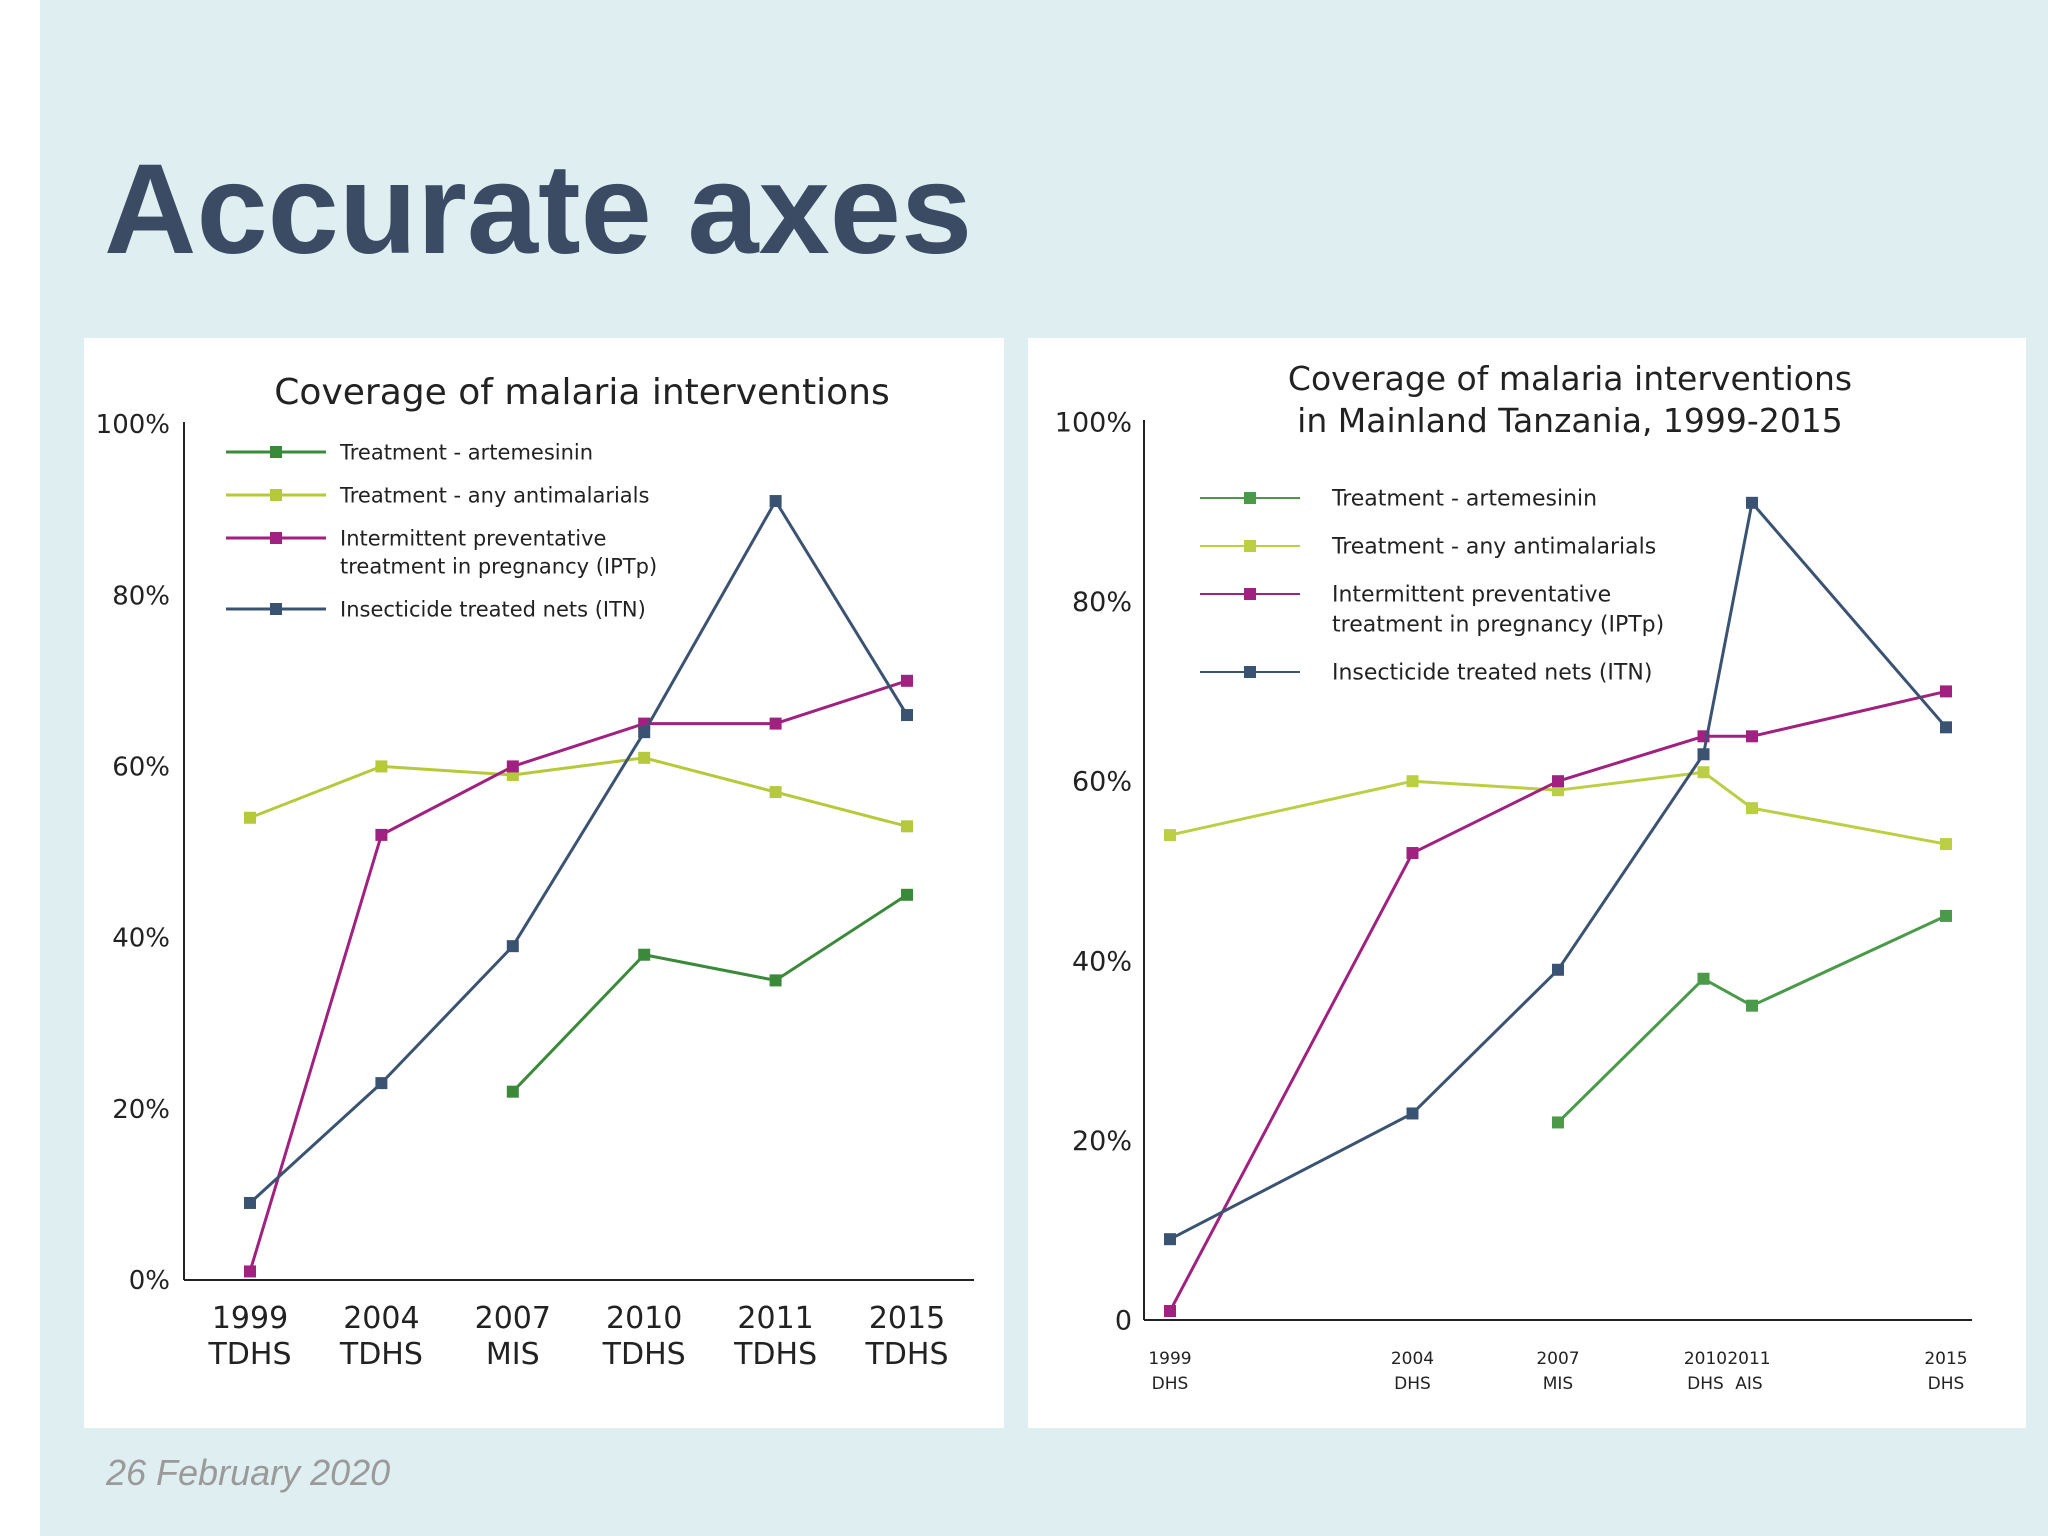  Describe the element at coordinates (1570, 420) in the screenshot. I see `right-chart-title-line: in Mainland Tanzania, 1999-2015` at that location.